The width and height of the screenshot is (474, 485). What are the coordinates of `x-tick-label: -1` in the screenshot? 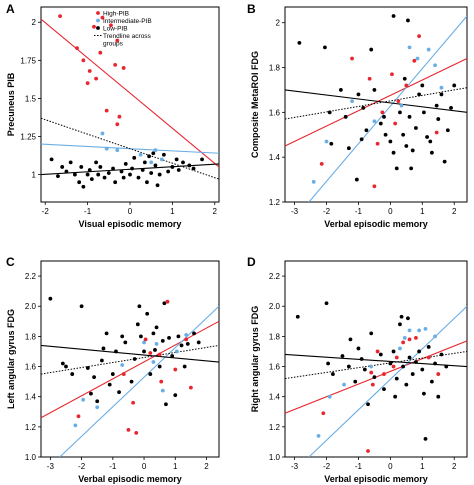 It's located at (359, 466).